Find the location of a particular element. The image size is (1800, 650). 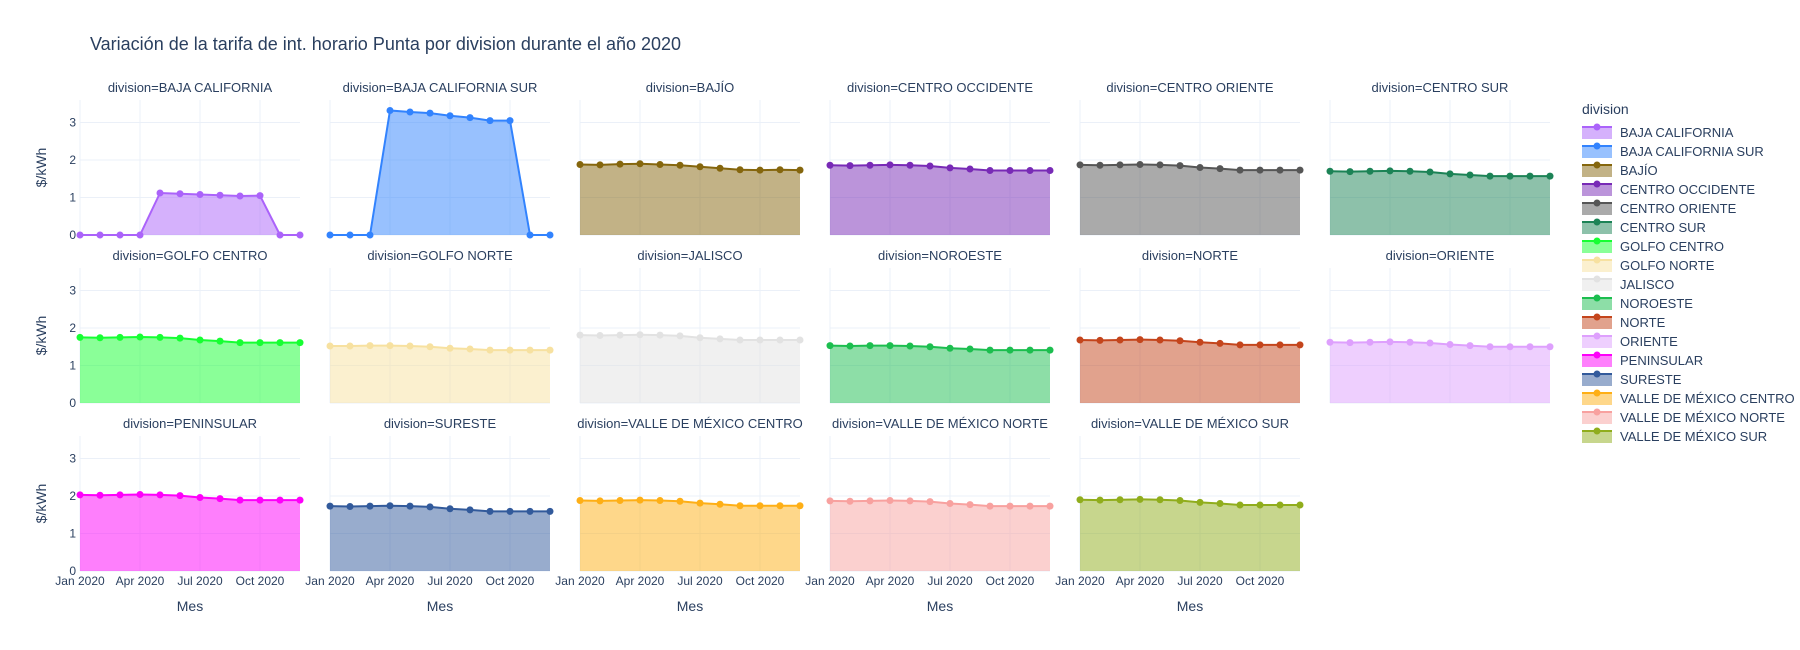

legend-item: VALLE DE MÉXICO SUR is located at coordinates (1674, 436).